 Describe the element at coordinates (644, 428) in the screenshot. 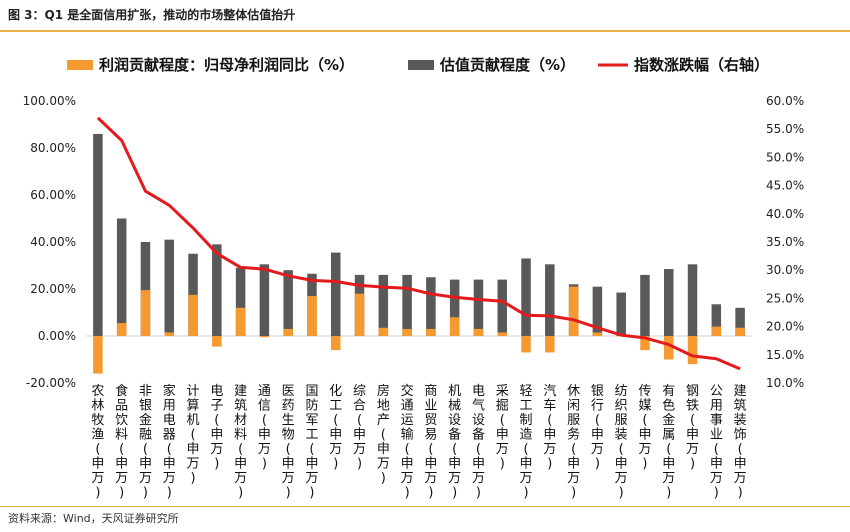

I see `category-label: 传媒(申万)` at that location.